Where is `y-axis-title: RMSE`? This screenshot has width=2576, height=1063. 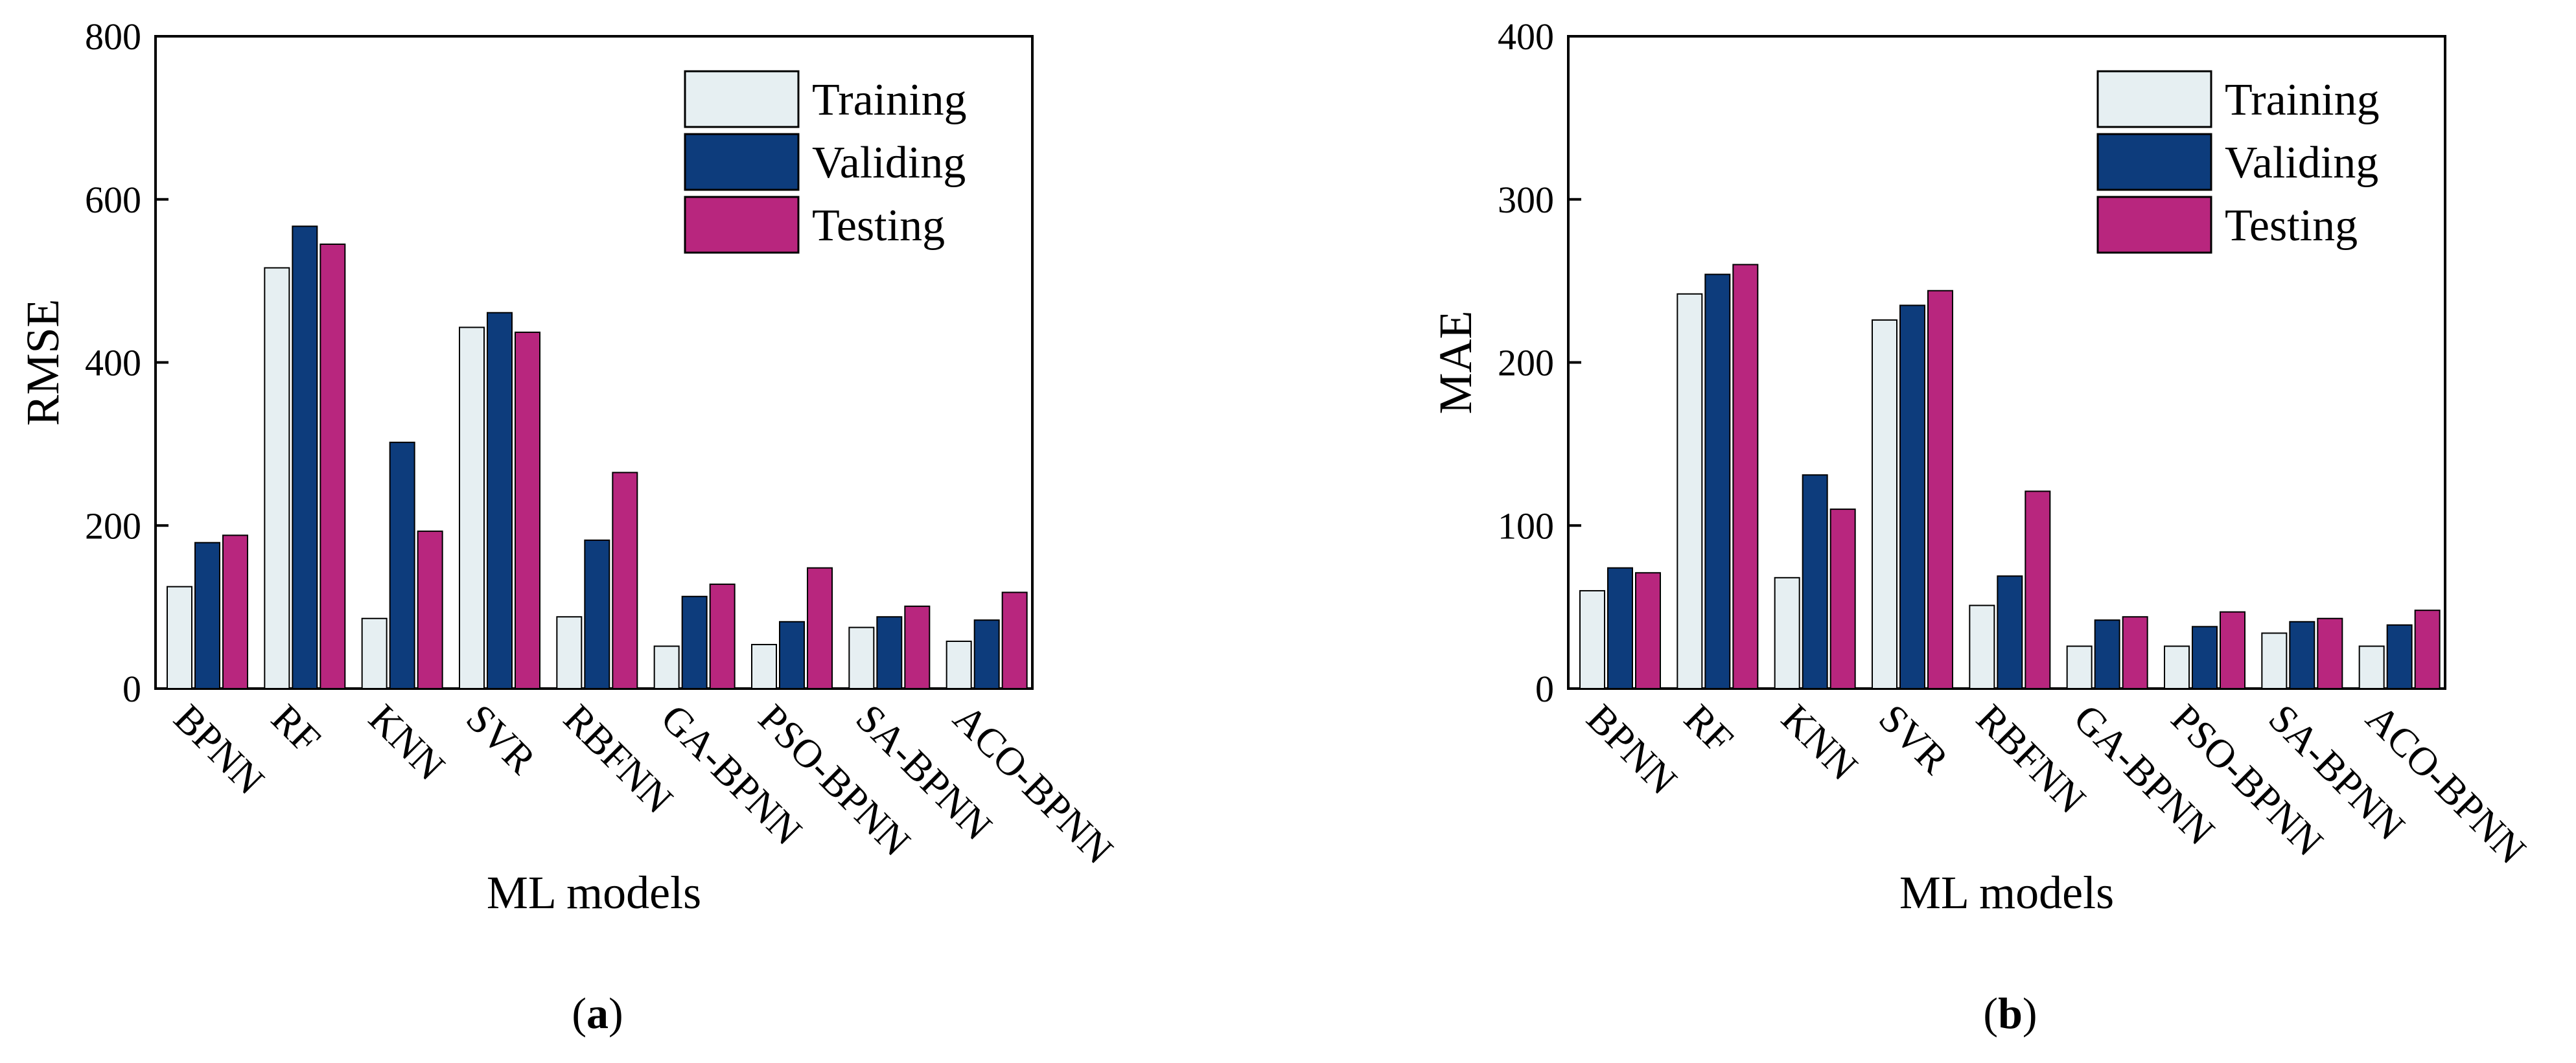
y-axis-title: RMSE is located at coordinates (43, 362).